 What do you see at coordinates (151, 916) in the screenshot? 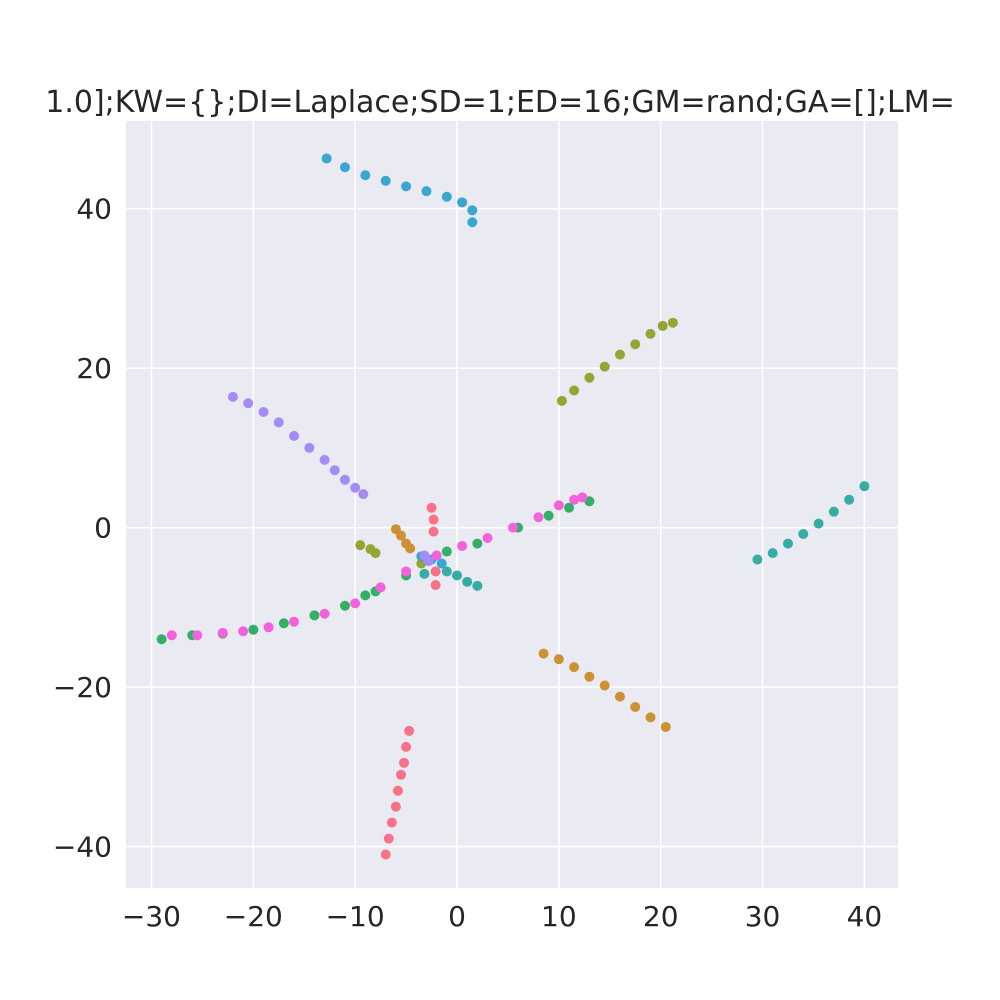
I see `x-tick-label: −30` at bounding box center [151, 916].